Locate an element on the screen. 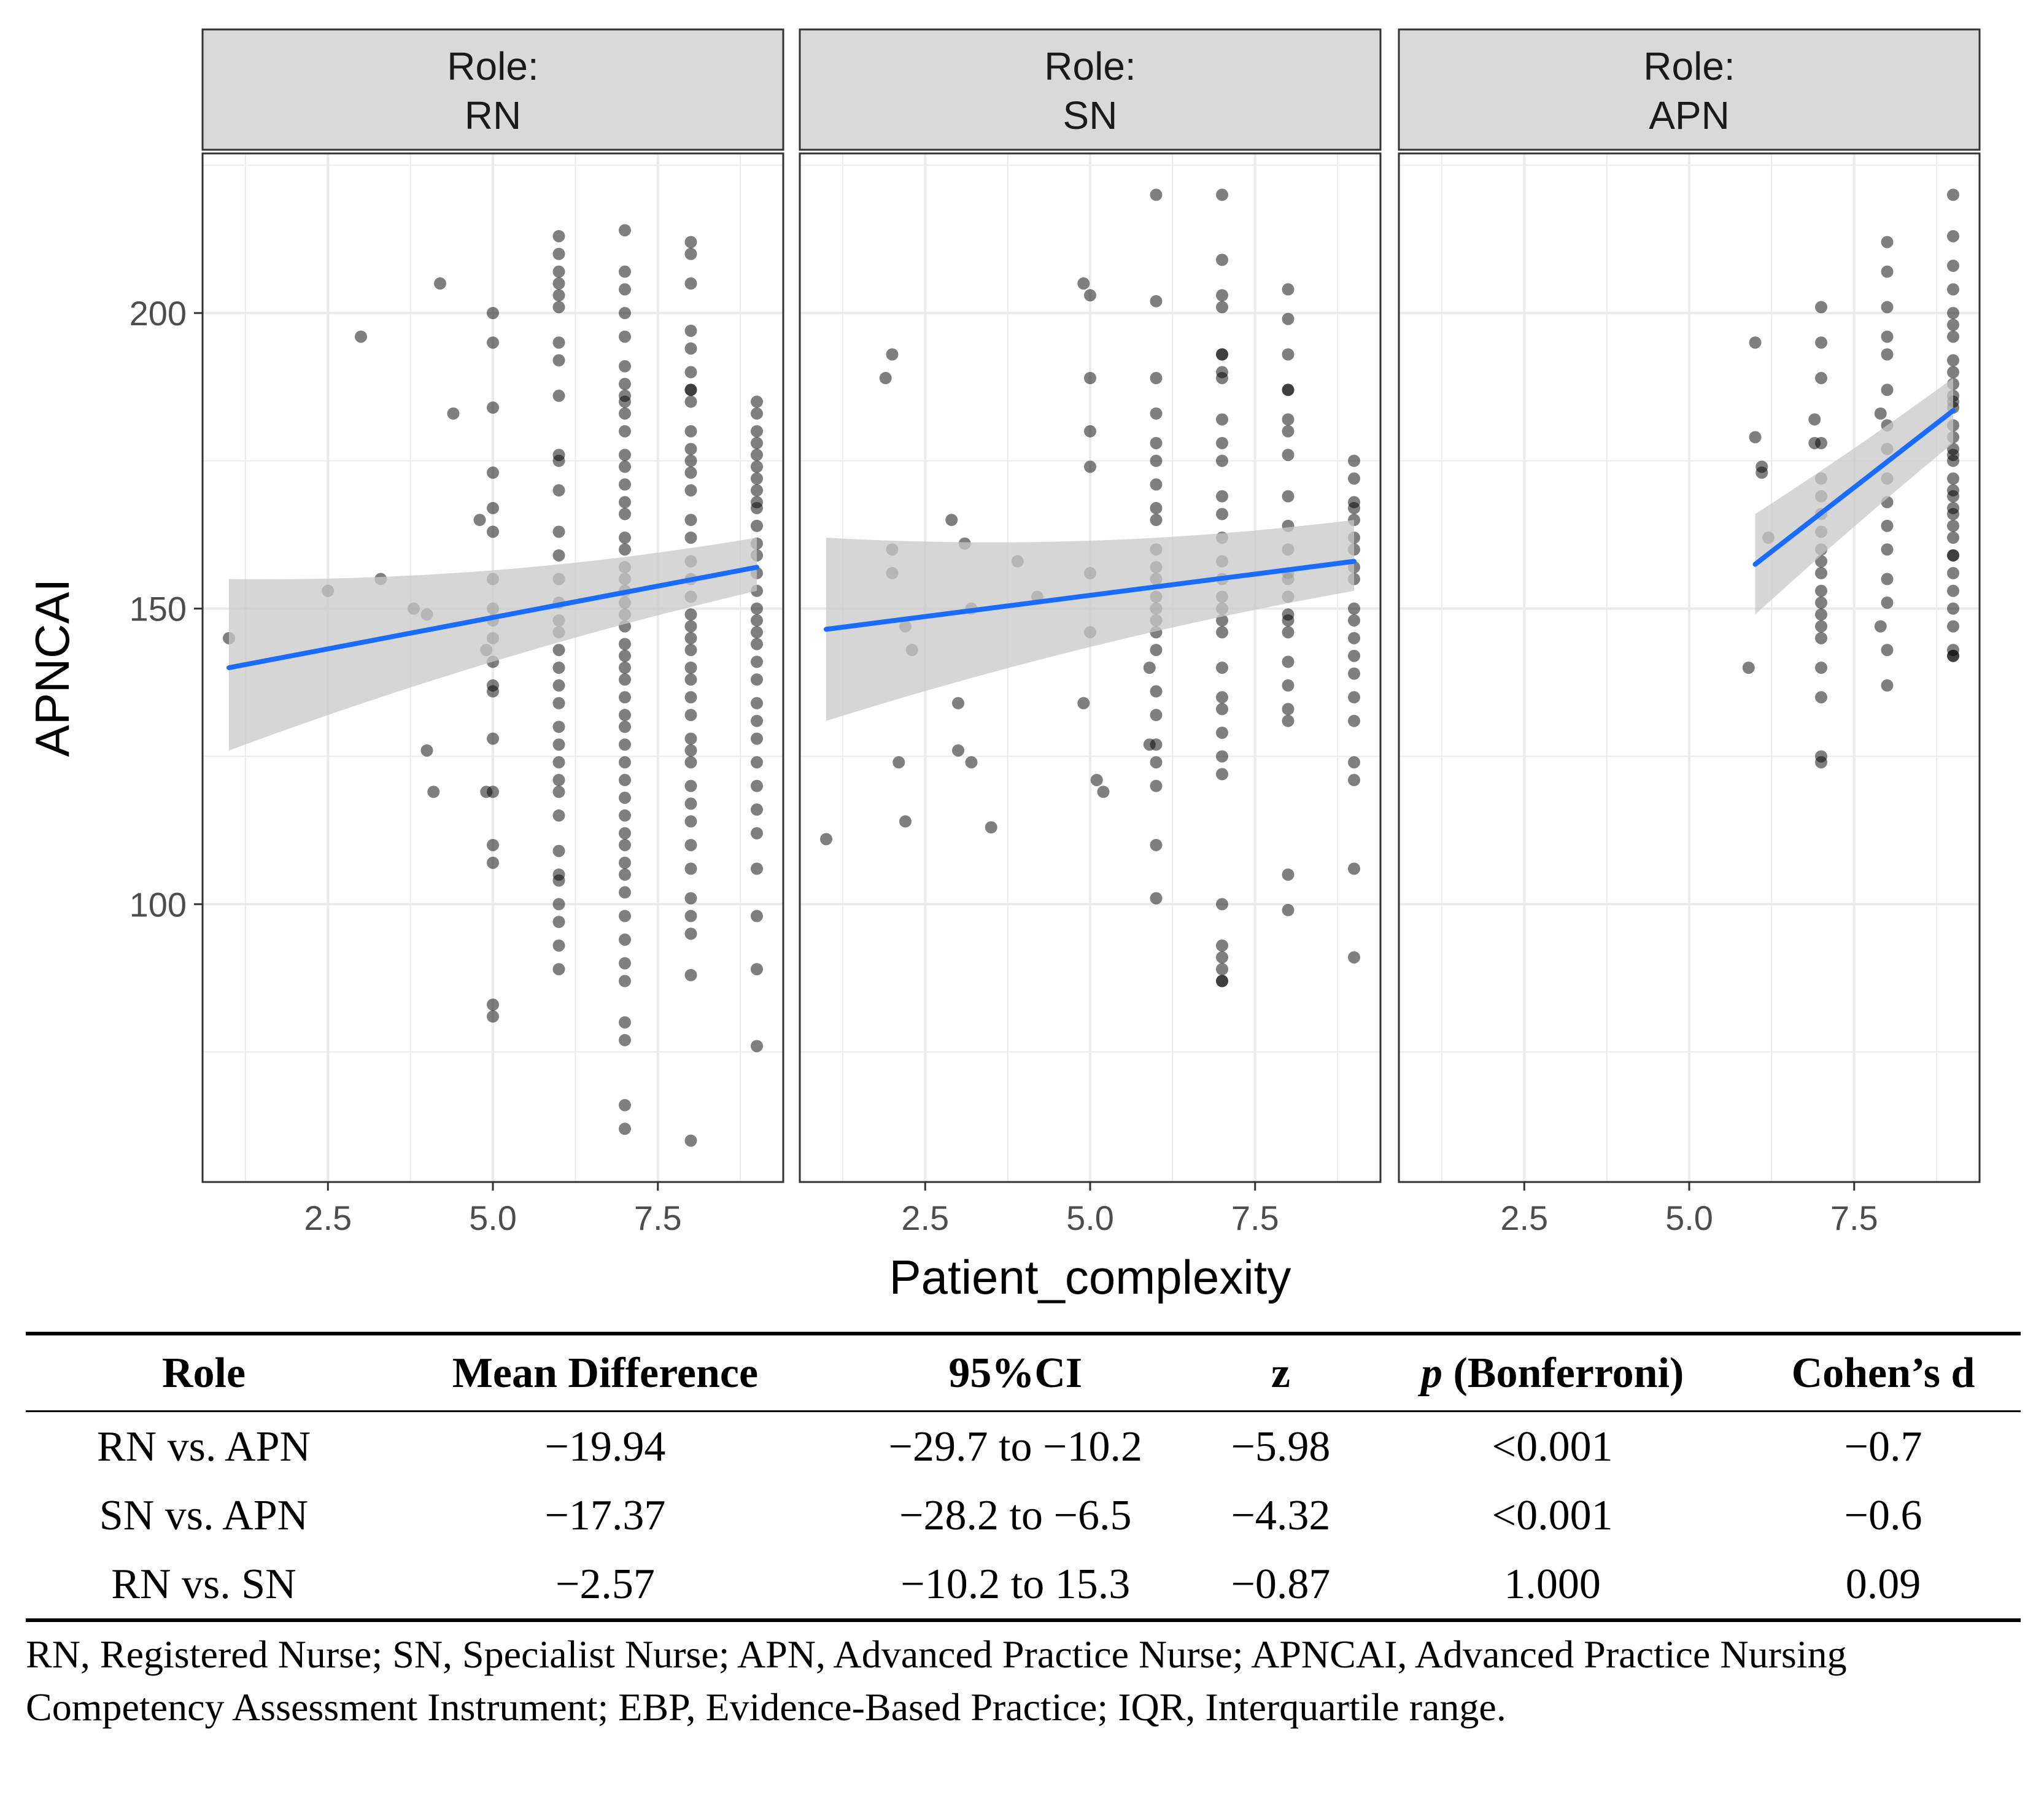  cell-role: SN vs. APN is located at coordinates (204, 1515).